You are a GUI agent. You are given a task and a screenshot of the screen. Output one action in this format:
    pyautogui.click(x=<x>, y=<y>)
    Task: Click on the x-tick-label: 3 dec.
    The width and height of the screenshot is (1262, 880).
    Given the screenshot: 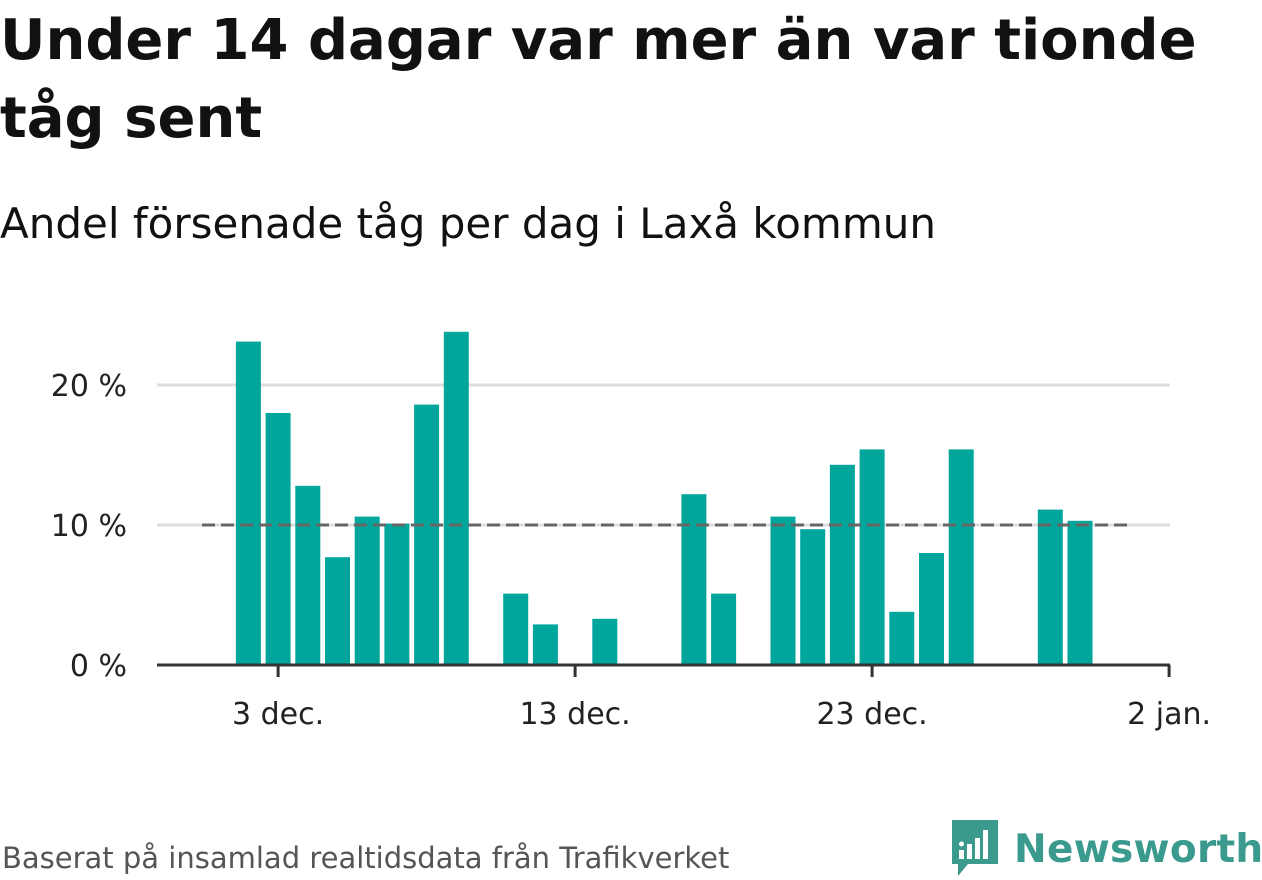 What is the action you would take?
    pyautogui.click(x=278, y=714)
    